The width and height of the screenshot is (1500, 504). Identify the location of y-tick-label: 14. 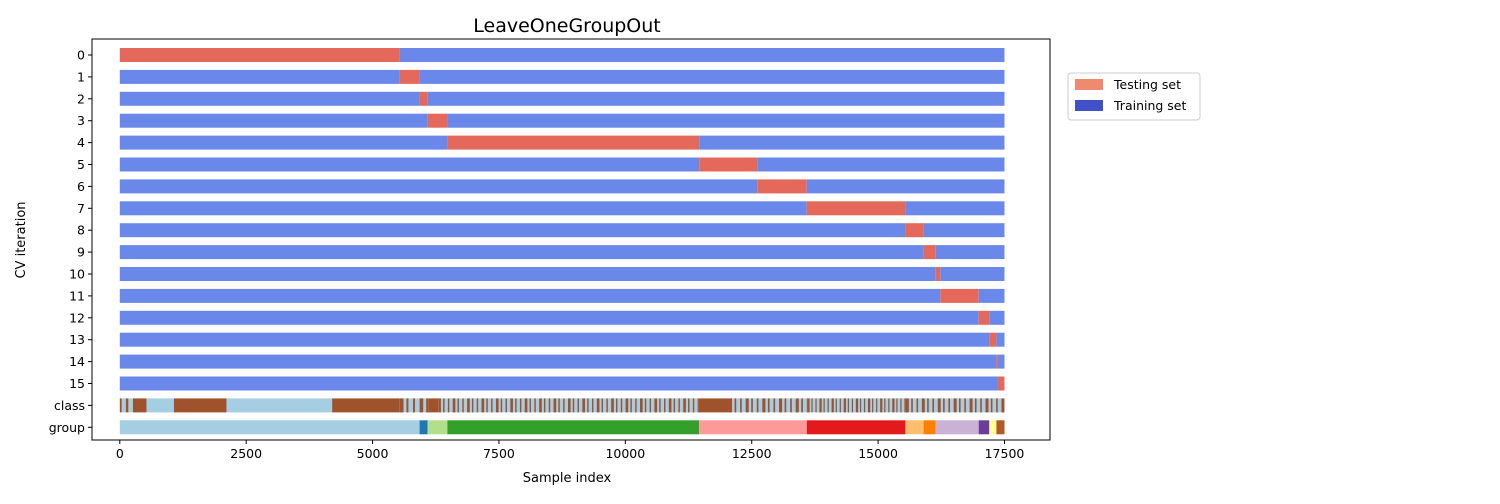
(77, 361).